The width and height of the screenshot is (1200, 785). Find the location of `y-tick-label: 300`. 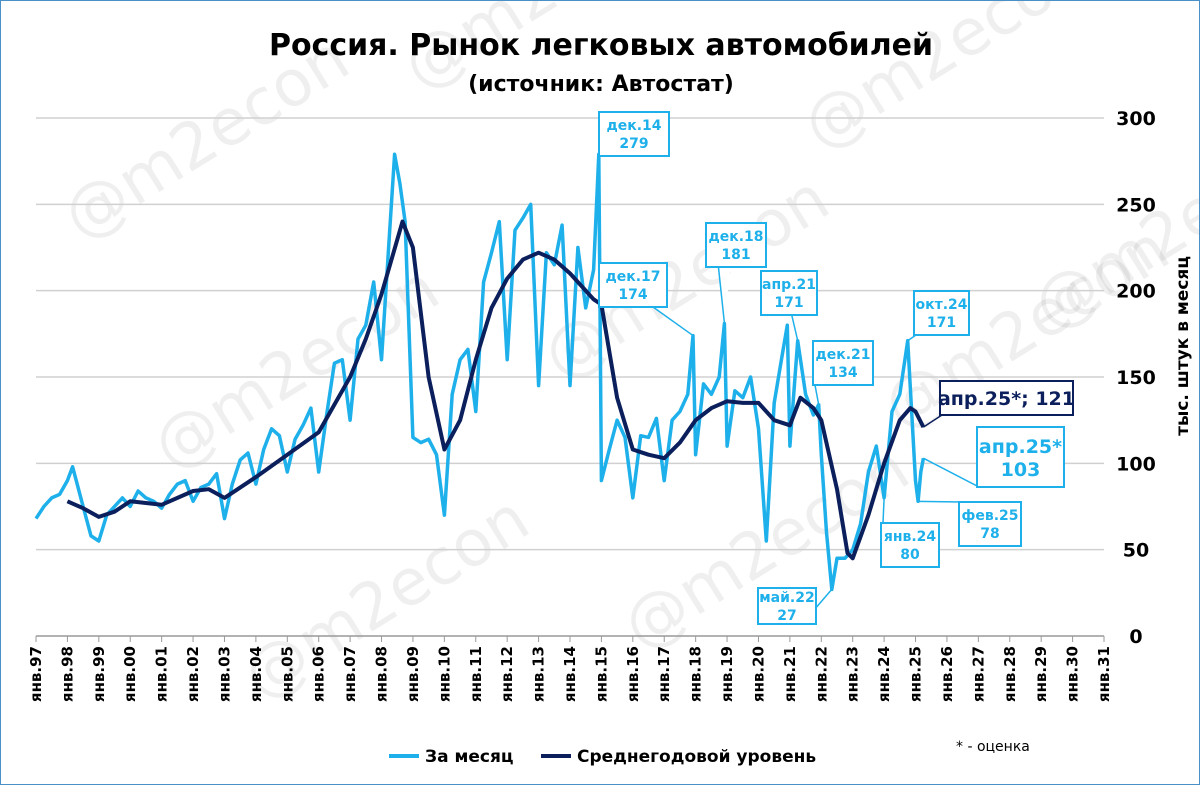

y-tick-label: 300 is located at coordinates (1136, 119).